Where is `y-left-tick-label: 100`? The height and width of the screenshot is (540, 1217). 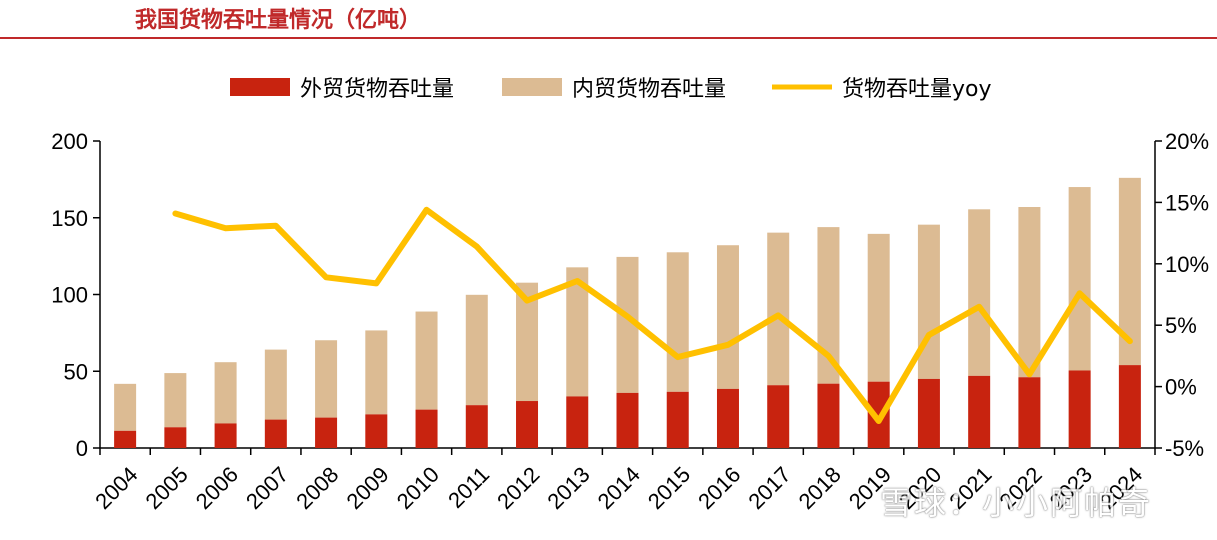
y-left-tick-label: 100 is located at coordinates (69, 295).